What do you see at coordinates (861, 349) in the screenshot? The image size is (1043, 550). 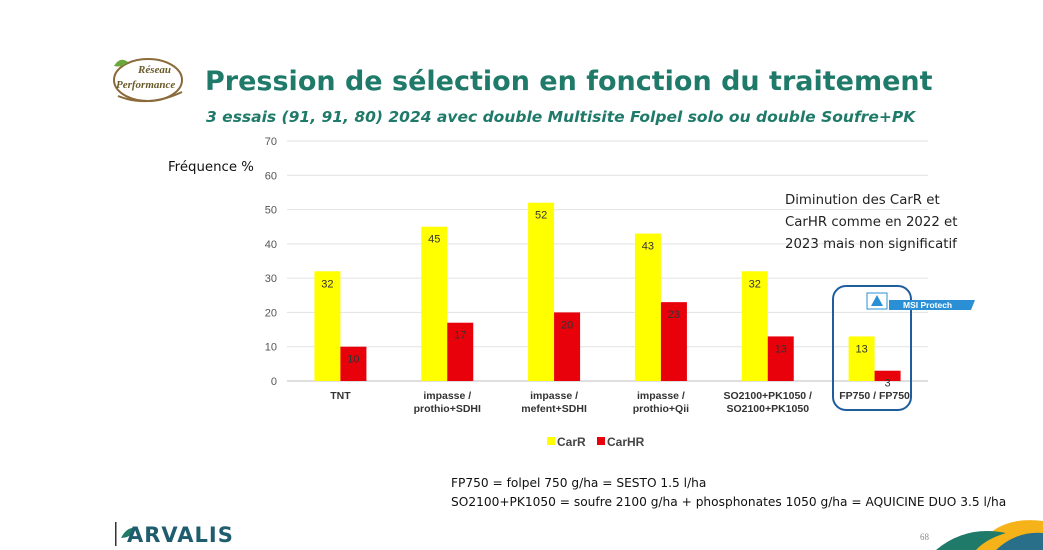 I see `data-label-carr: 13` at bounding box center [861, 349].